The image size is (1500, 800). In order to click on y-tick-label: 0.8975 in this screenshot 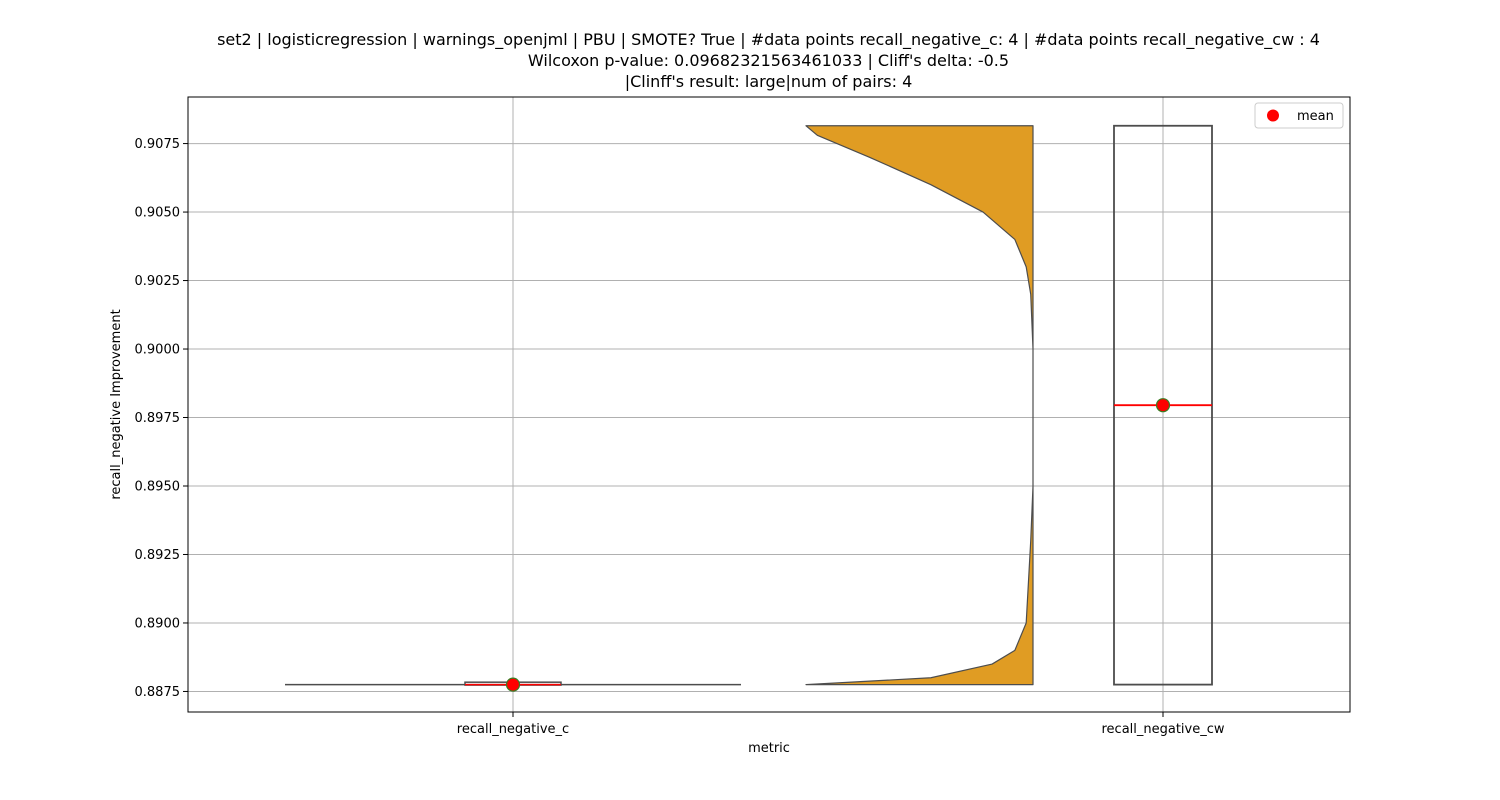, I will do `click(158, 418)`.